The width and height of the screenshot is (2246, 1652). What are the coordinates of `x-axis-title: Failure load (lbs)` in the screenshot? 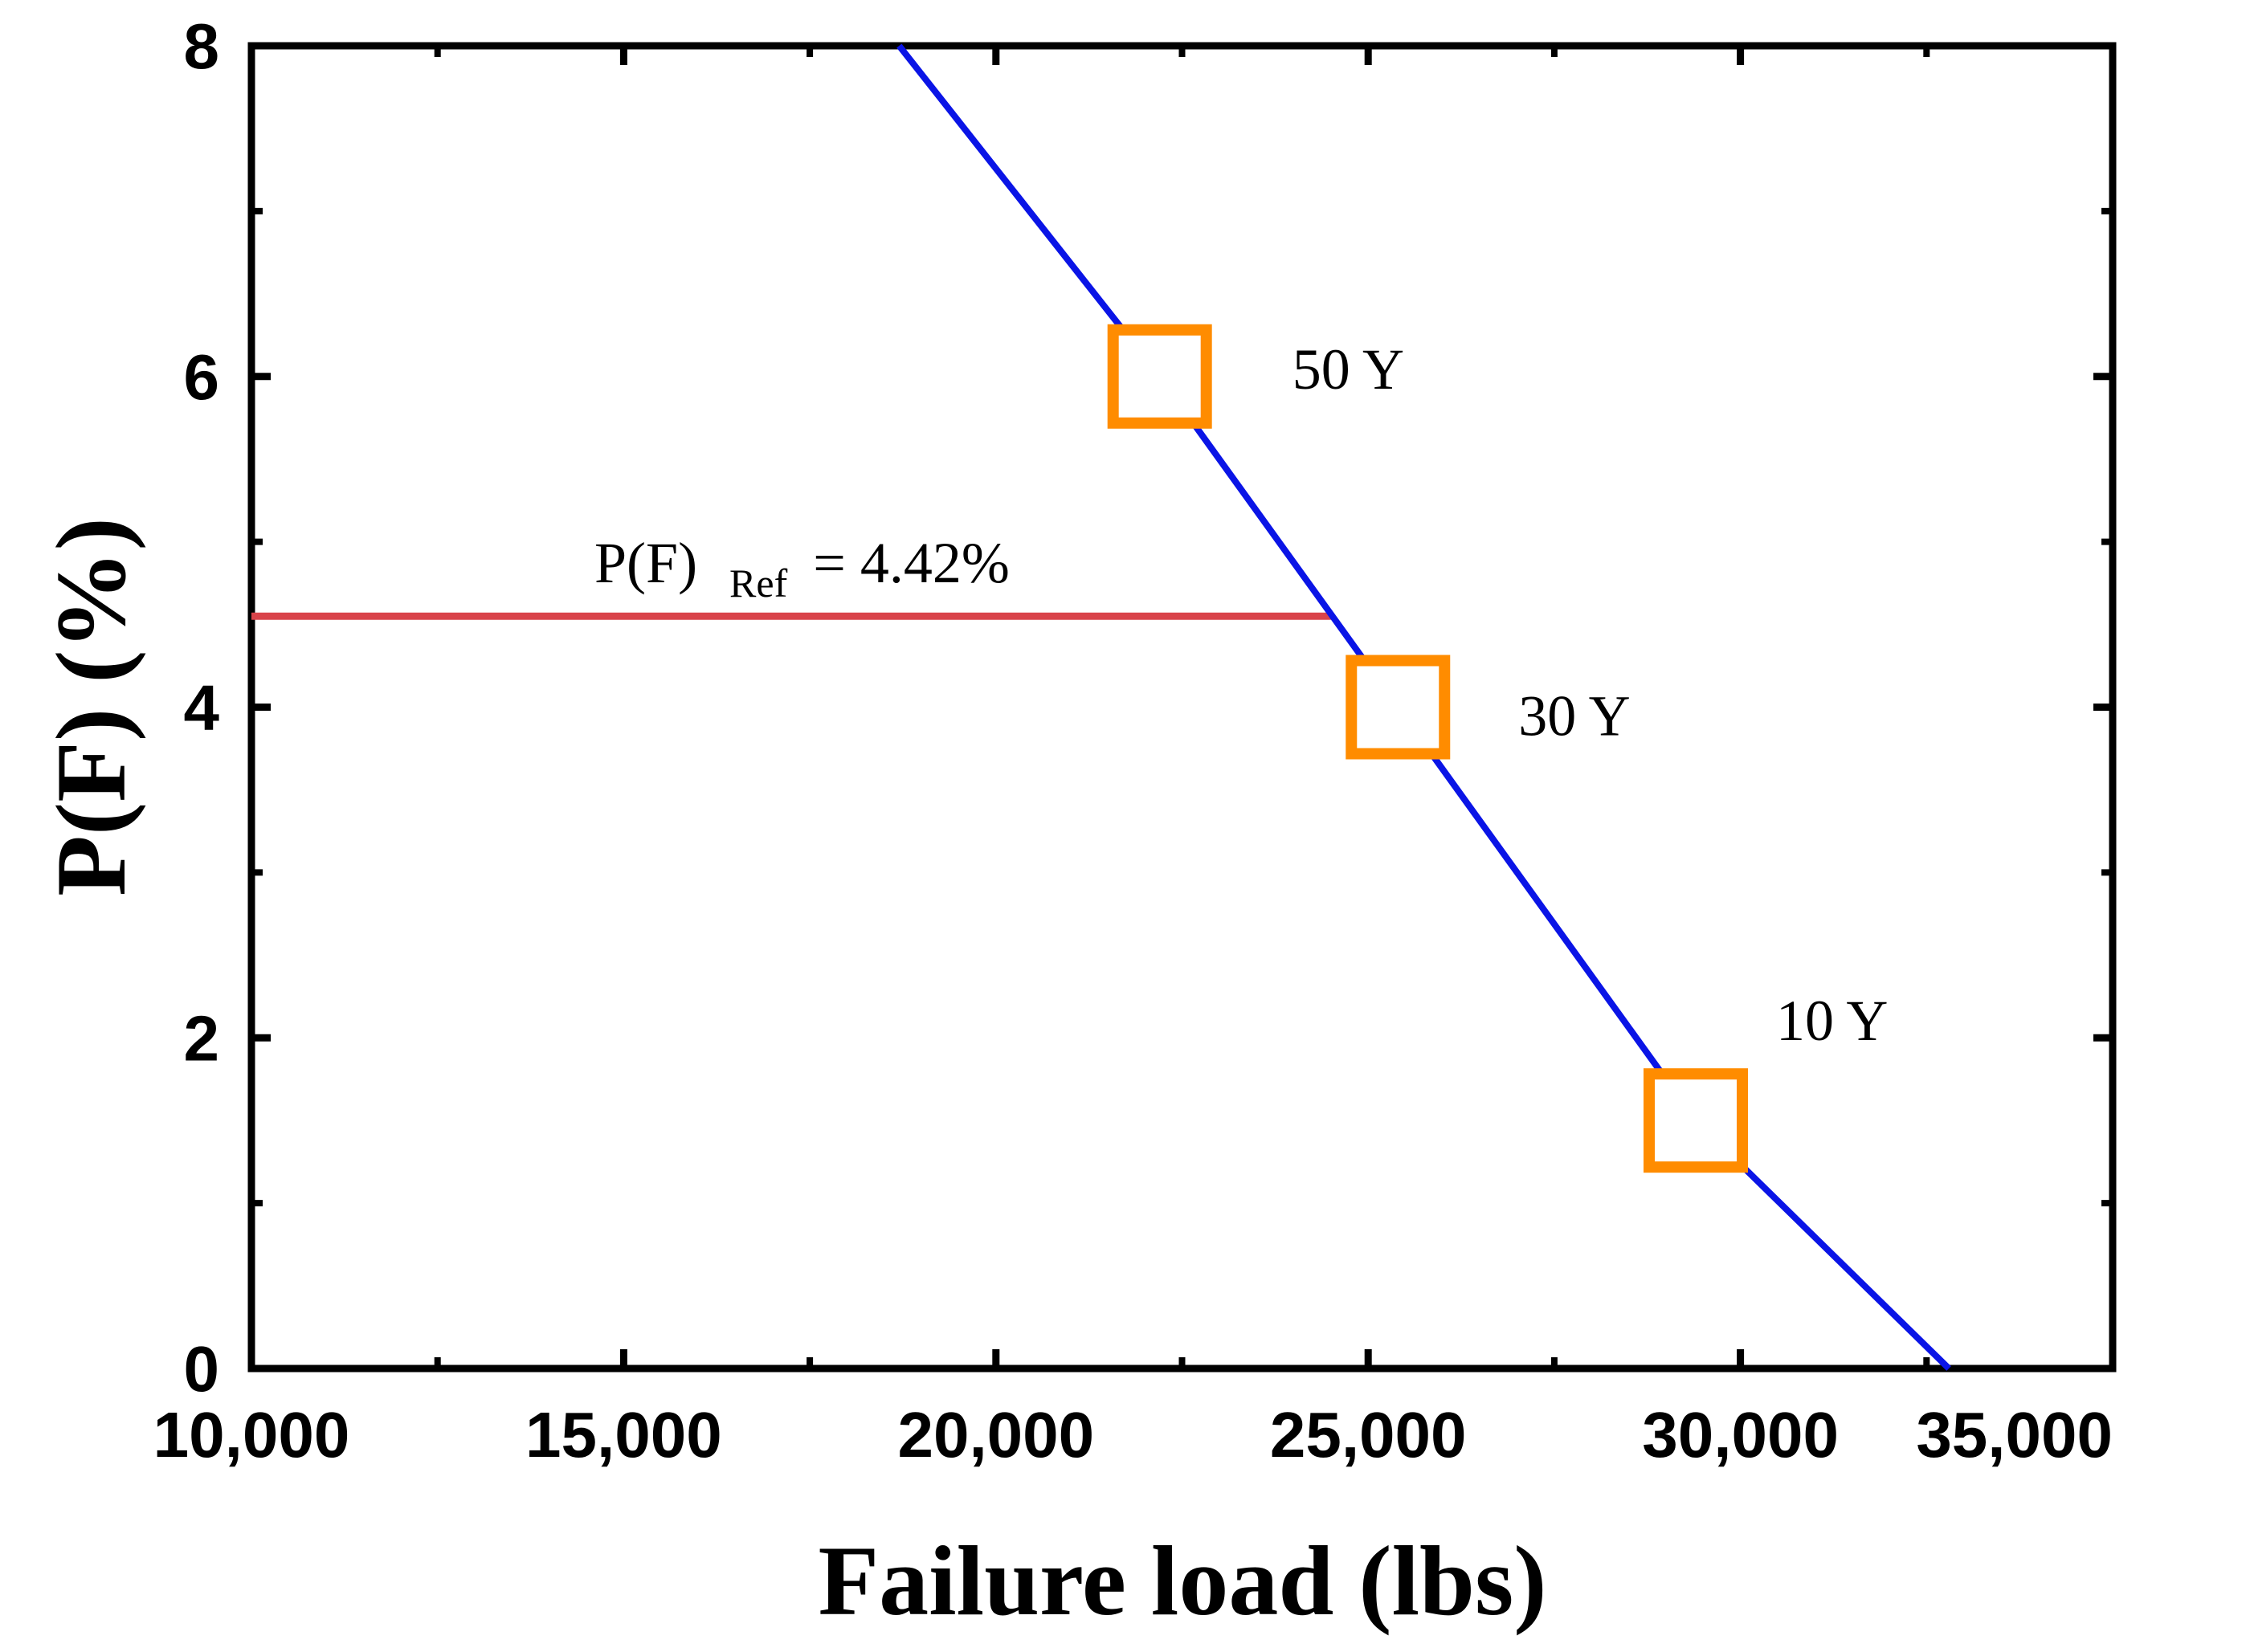 It's located at (1182, 1581).